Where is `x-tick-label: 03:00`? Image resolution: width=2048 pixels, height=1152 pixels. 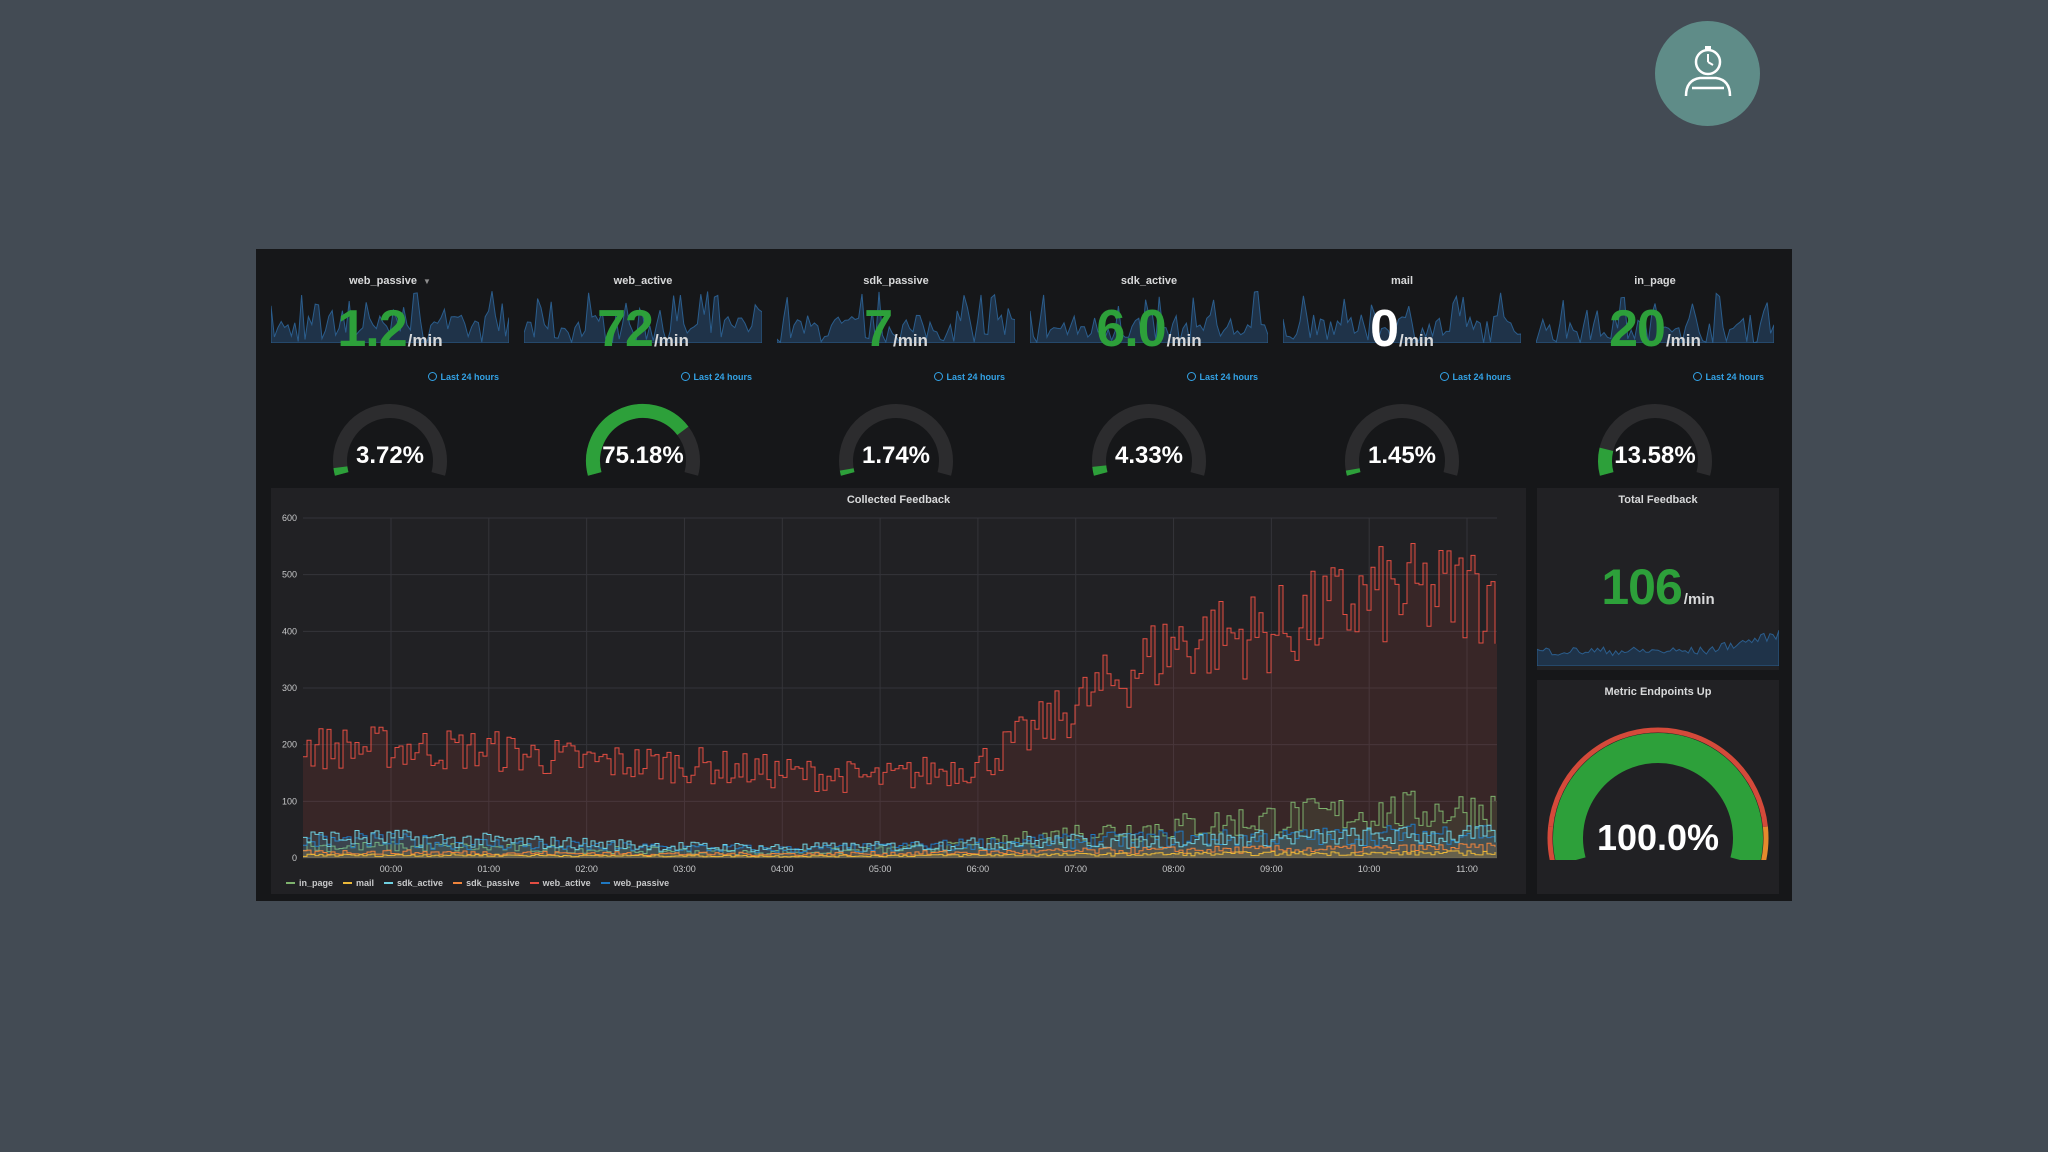
x-tick-label: 03:00 is located at coordinates (684, 869).